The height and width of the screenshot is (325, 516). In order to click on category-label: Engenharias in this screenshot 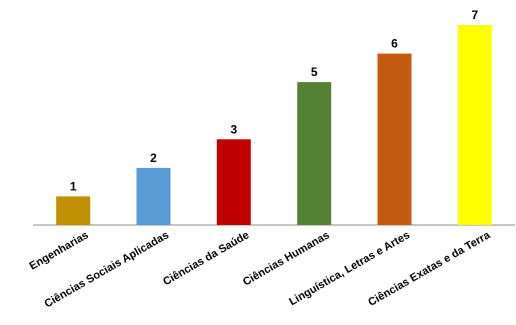, I will do `click(59, 250)`.